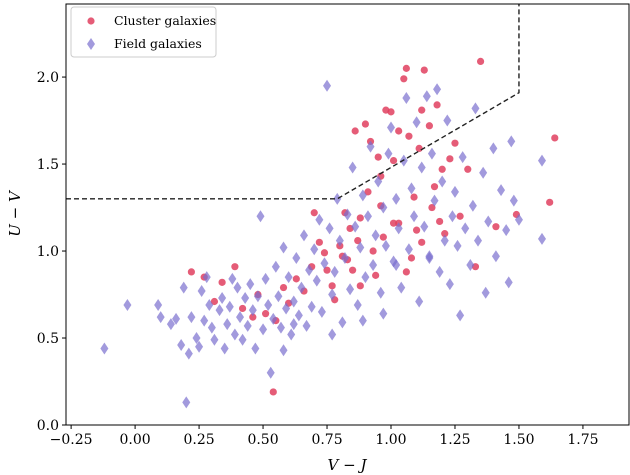 The image size is (630, 475). Describe the element at coordinates (71, 440) in the screenshot. I see `x-tick-label: −0.25` at that location.